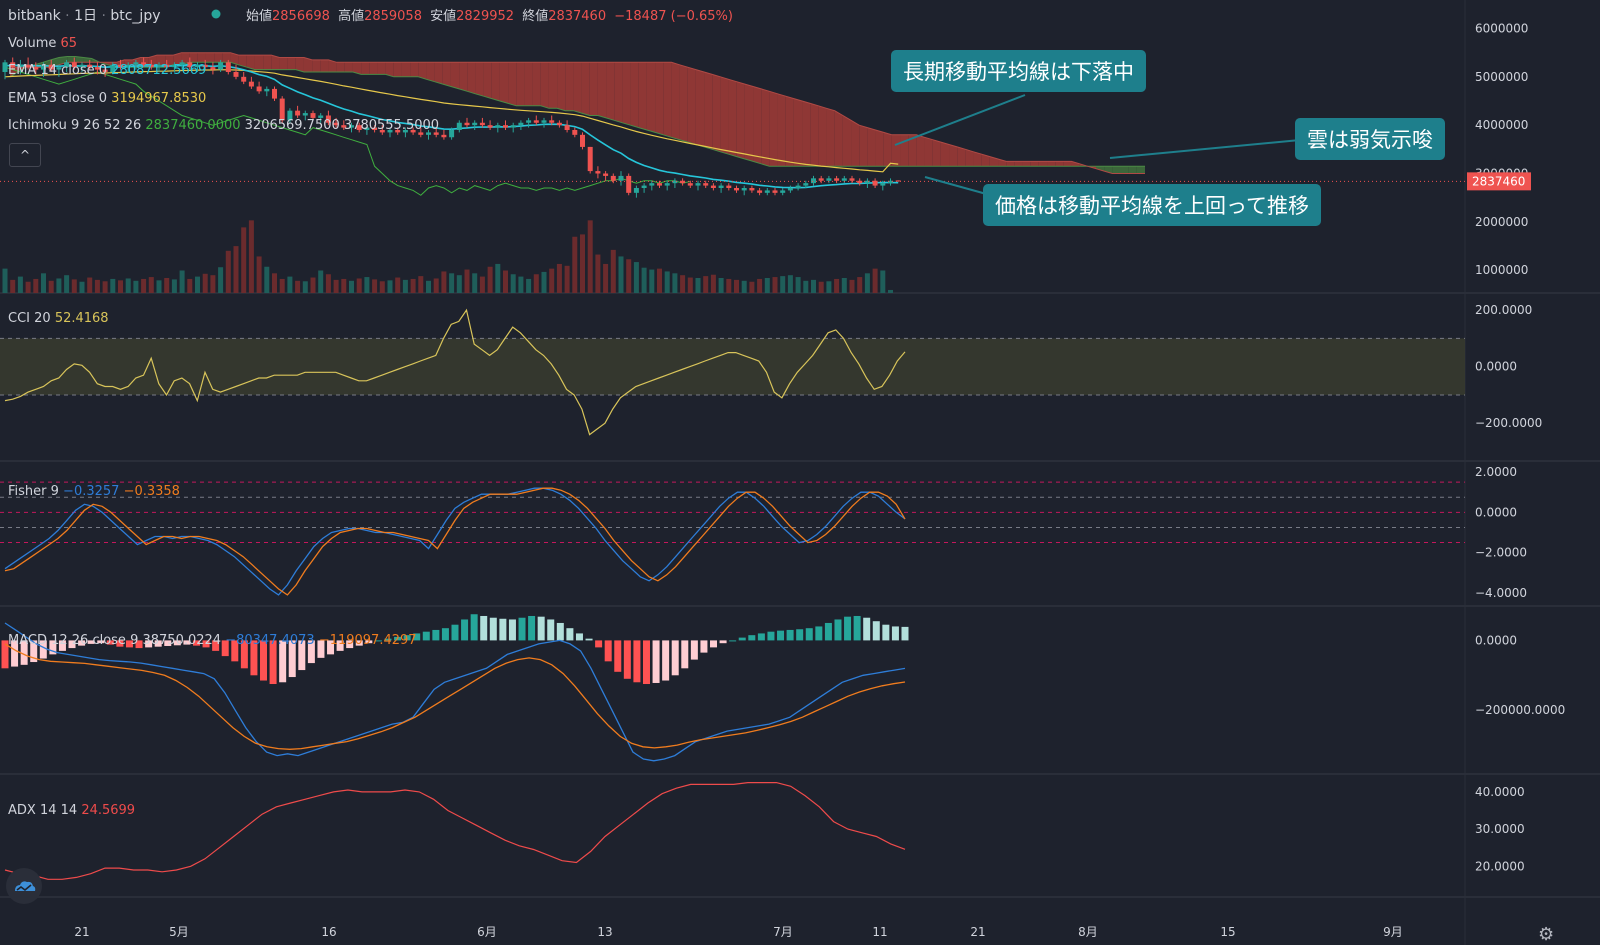 Image resolution: width=1600 pixels, height=945 pixels. Describe the element at coordinates (487, 932) in the screenshot. I see `time-axis-label: 6月` at that location.